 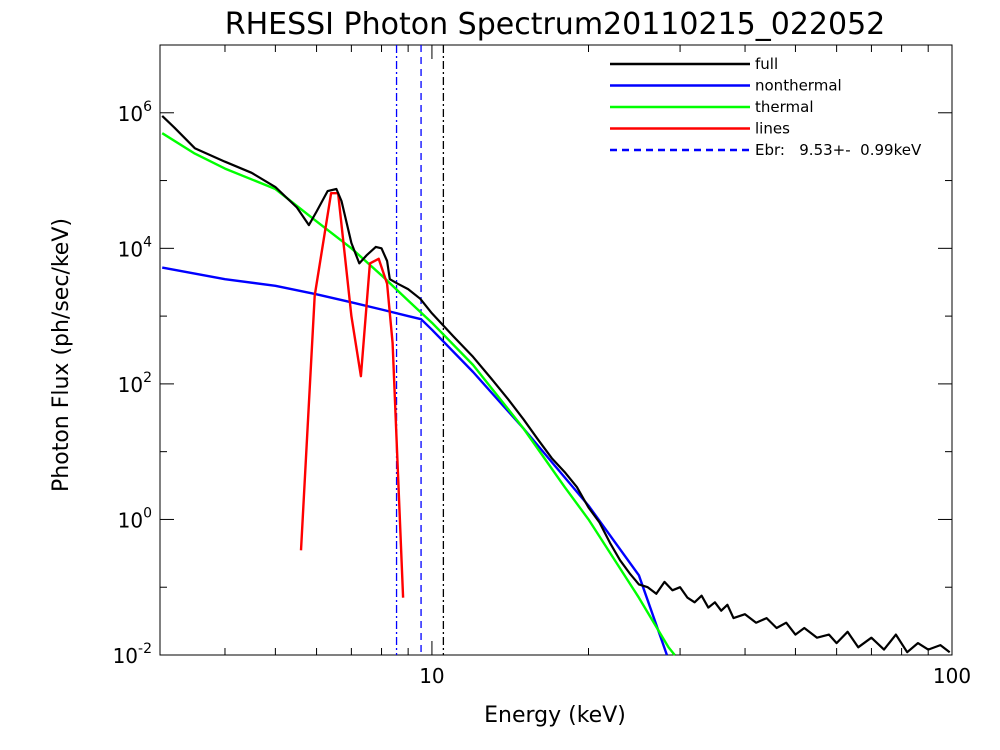 What do you see at coordinates (555, 715) in the screenshot?
I see `x-axis-label: Energy (keV)` at bounding box center [555, 715].